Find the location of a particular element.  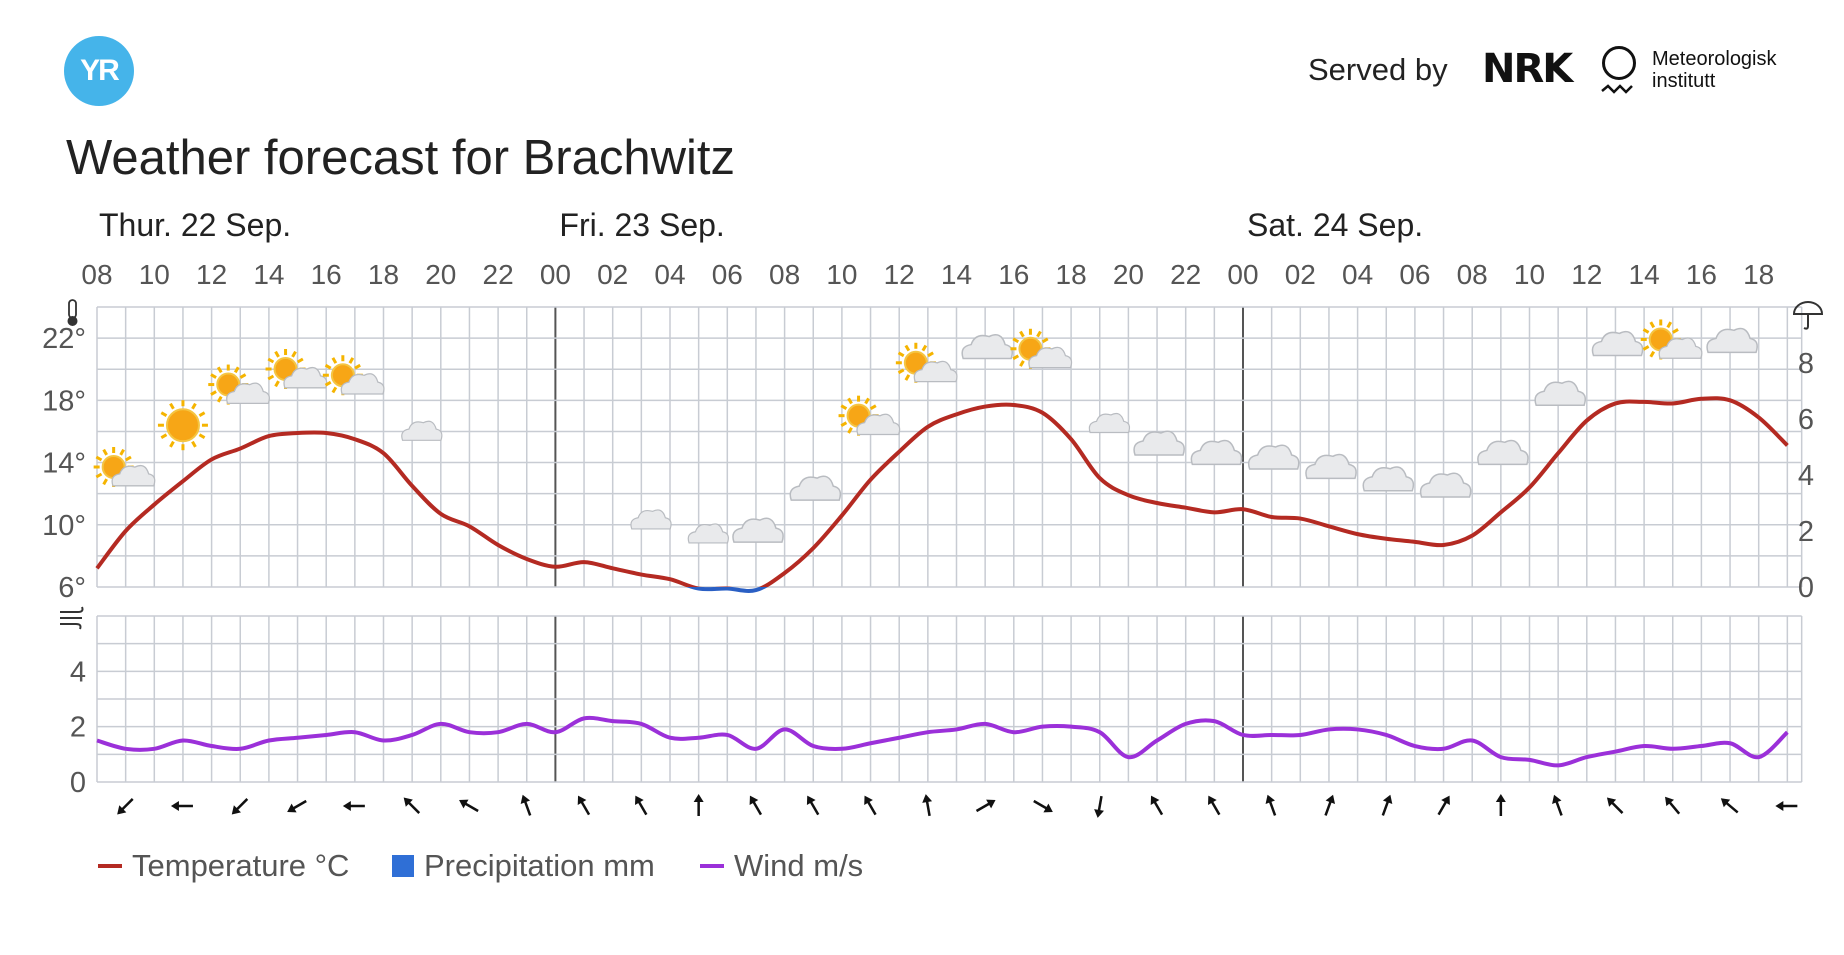

legend-temperature-label: Temperature °C is located at coordinates (241, 865).